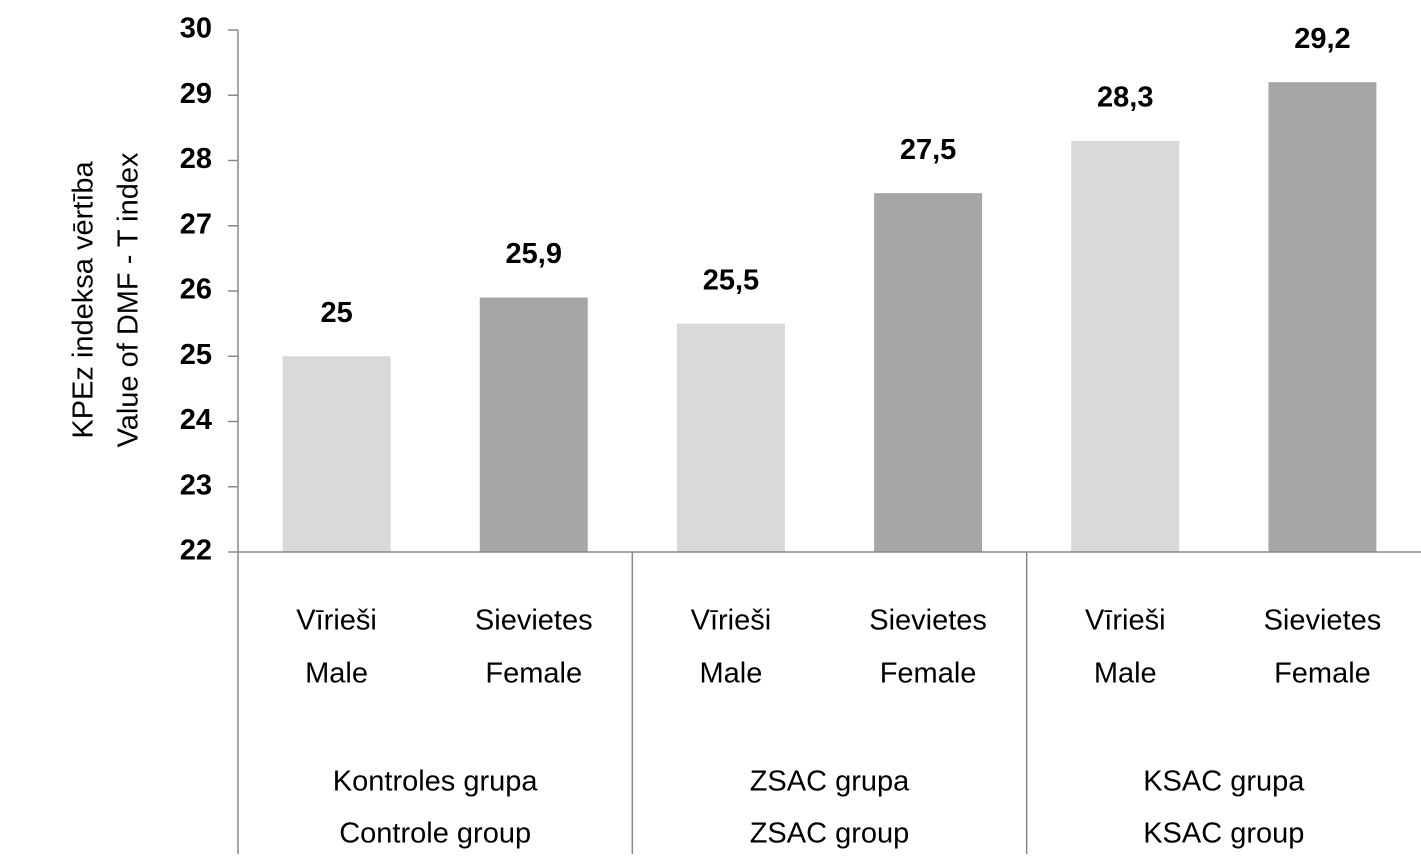  I want to click on value-label: 25,9, so click(534, 254).